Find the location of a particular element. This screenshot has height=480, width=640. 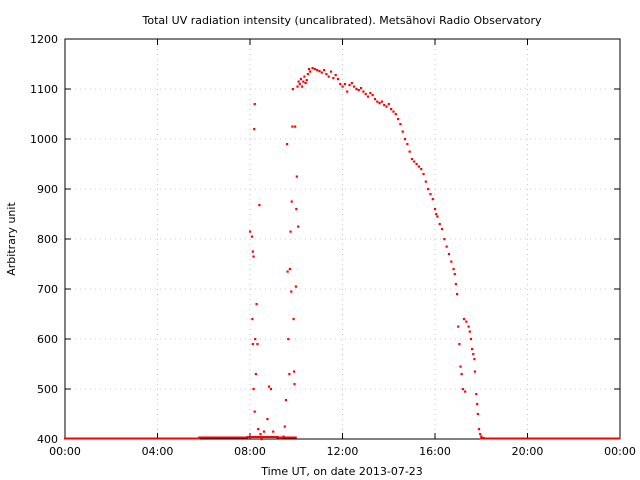

x-tick-label: 04:00 is located at coordinates (158, 451).